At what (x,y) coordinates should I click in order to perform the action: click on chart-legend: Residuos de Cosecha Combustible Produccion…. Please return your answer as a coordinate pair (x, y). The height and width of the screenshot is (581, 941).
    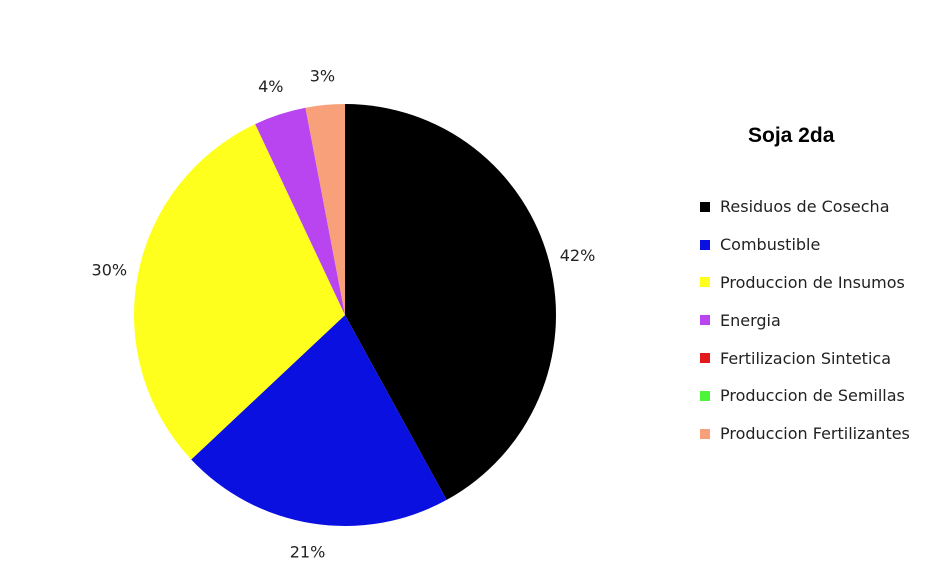
    Looking at the image, I should click on (805, 320).